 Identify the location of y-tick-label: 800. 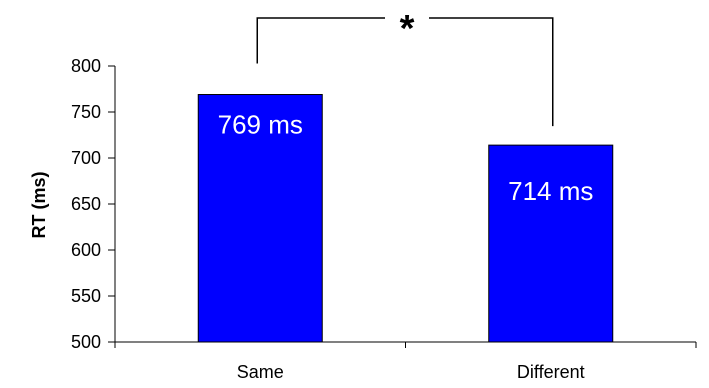
(86, 66).